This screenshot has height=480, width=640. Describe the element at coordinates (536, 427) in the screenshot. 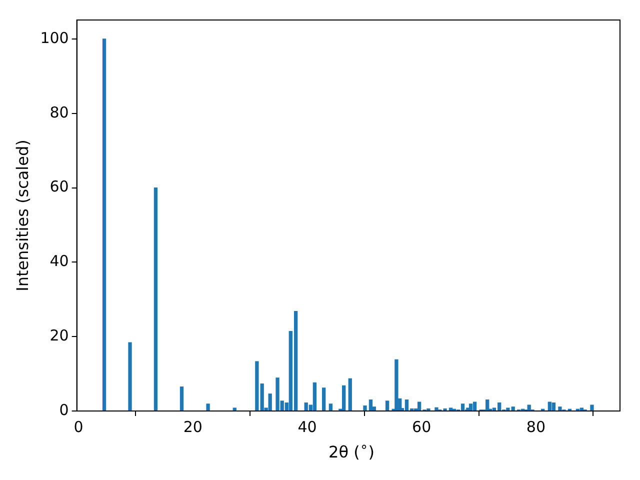

I see `x-tick-label: 80` at that location.